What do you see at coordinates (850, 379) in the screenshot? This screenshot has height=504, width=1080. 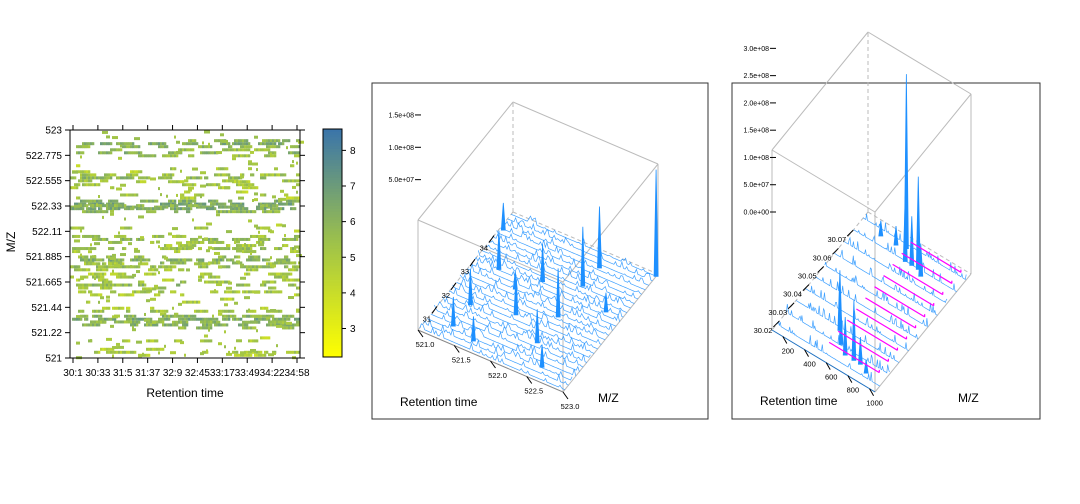 I see `x-tick` at bounding box center [850, 379].